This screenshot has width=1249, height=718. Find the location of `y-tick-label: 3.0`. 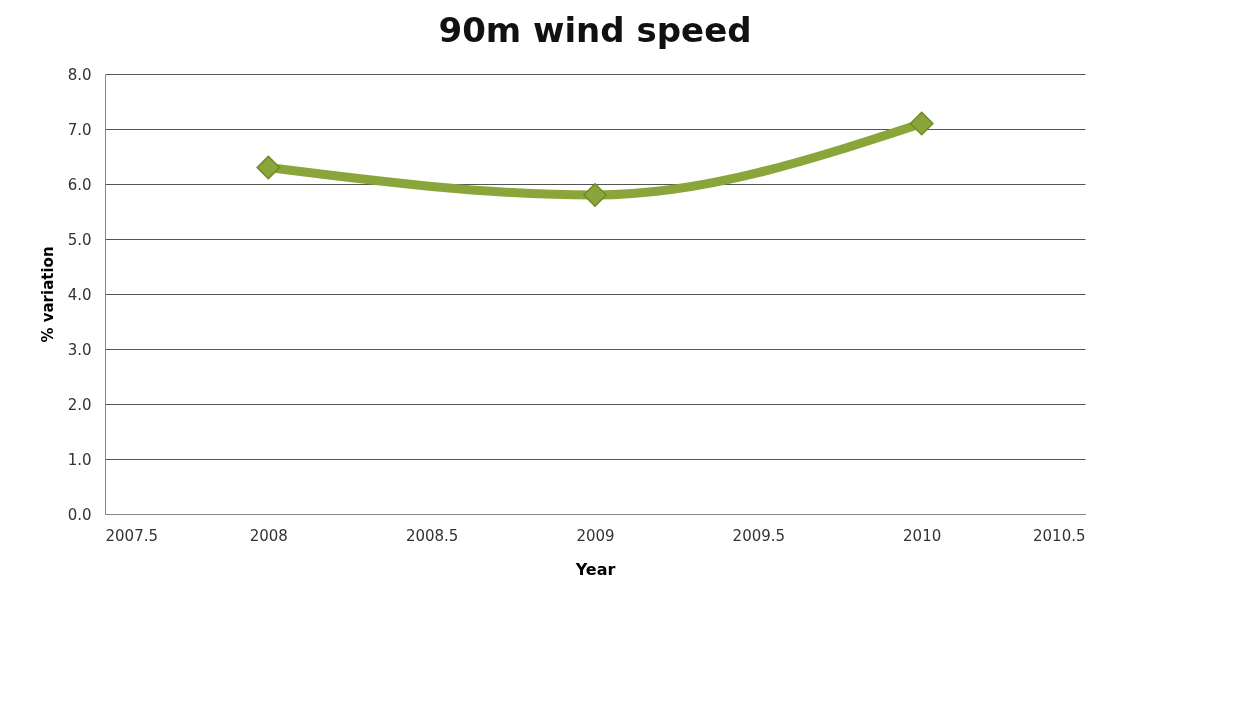

y-tick-label: 3.0 is located at coordinates (79, 349).